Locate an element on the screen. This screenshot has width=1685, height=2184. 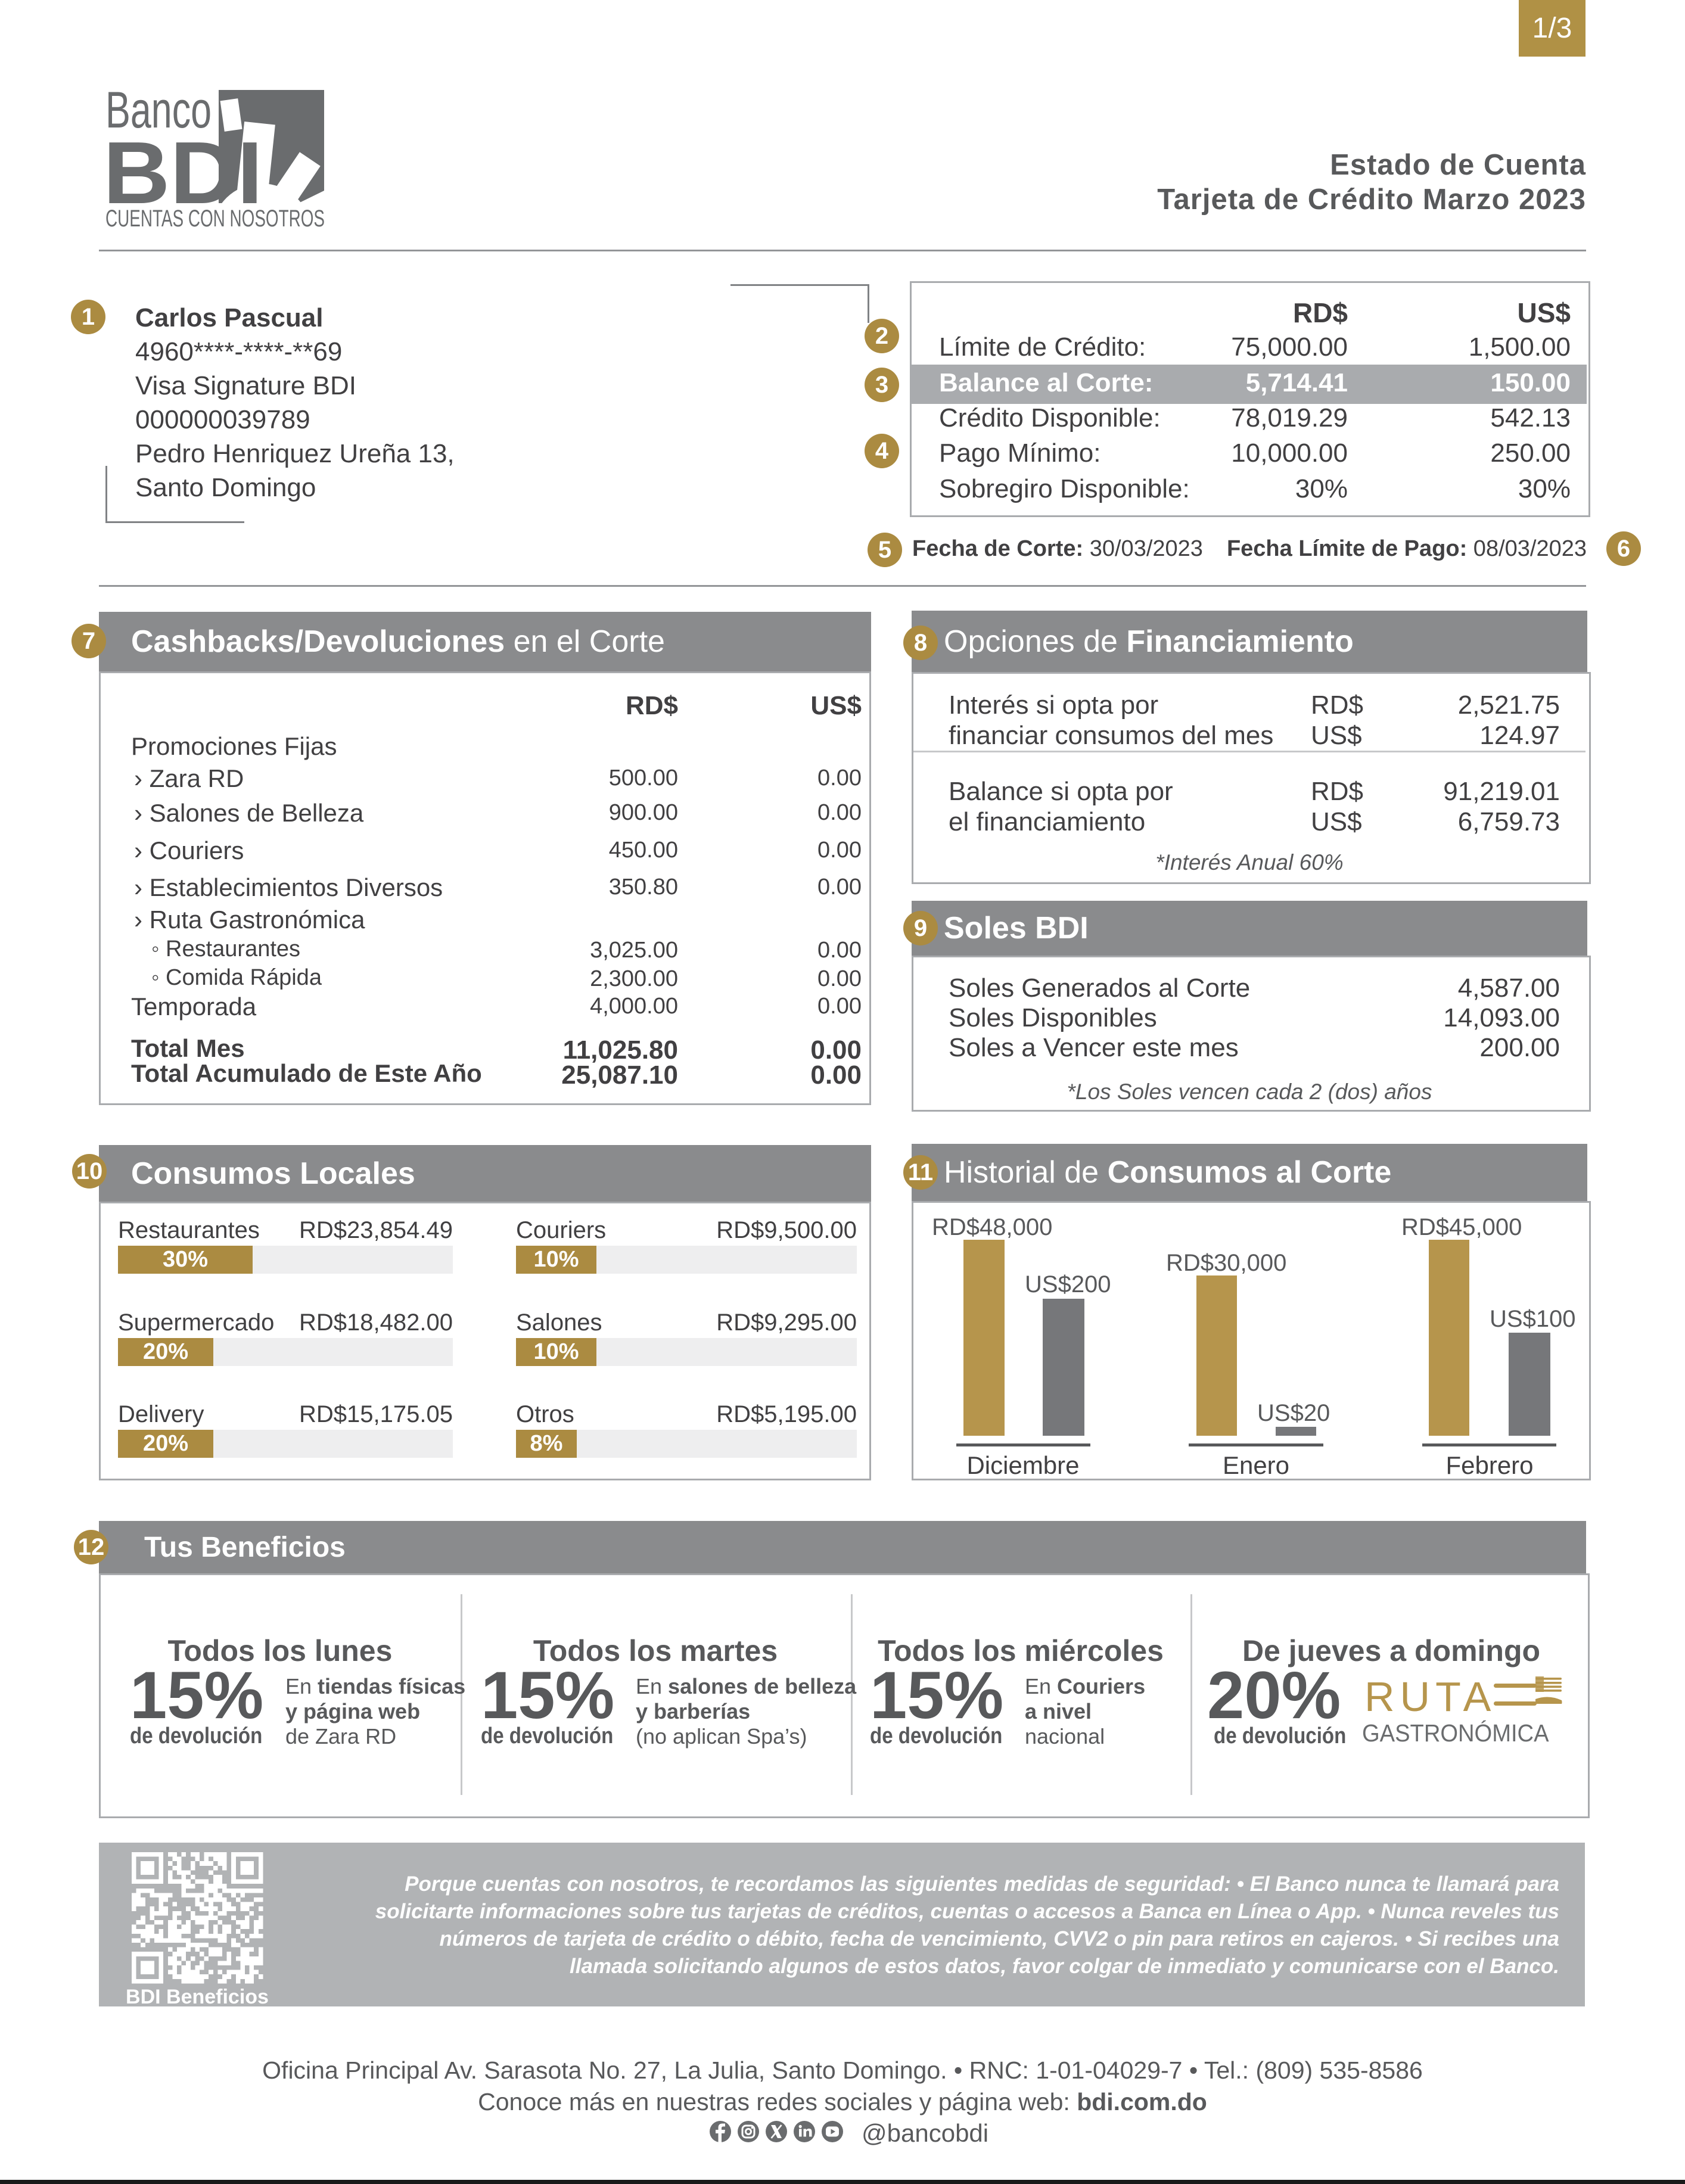
svg-text: Banco is located at coordinates (158, 111).